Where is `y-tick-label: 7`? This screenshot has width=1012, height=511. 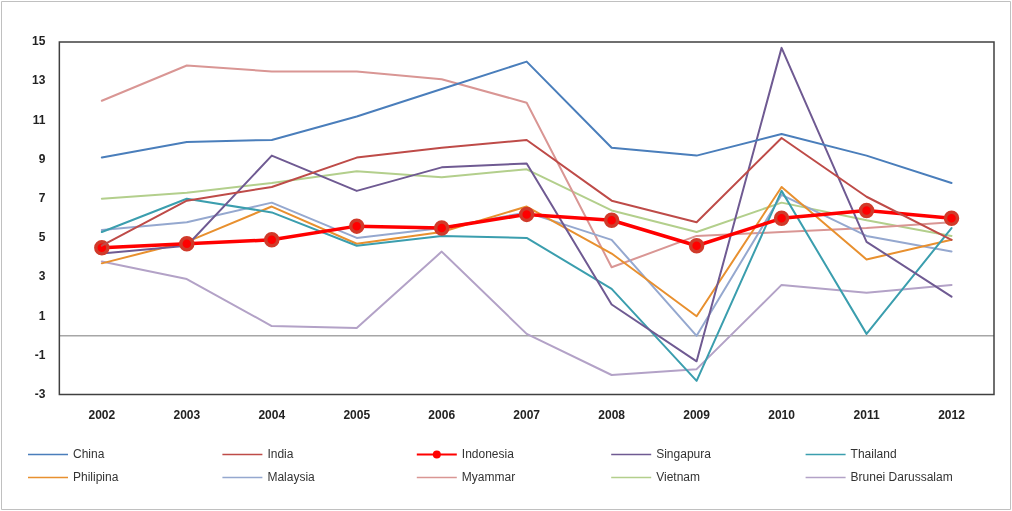
y-tick-label: 7 is located at coordinates (42, 198).